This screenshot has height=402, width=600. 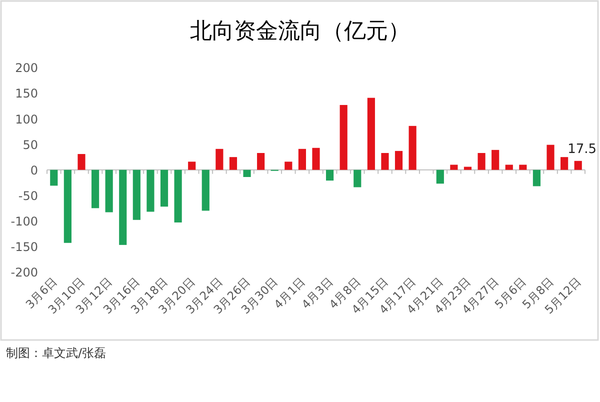 What do you see at coordinates (24, 273) in the screenshot?
I see `y-tick-label: -200` at bounding box center [24, 273].